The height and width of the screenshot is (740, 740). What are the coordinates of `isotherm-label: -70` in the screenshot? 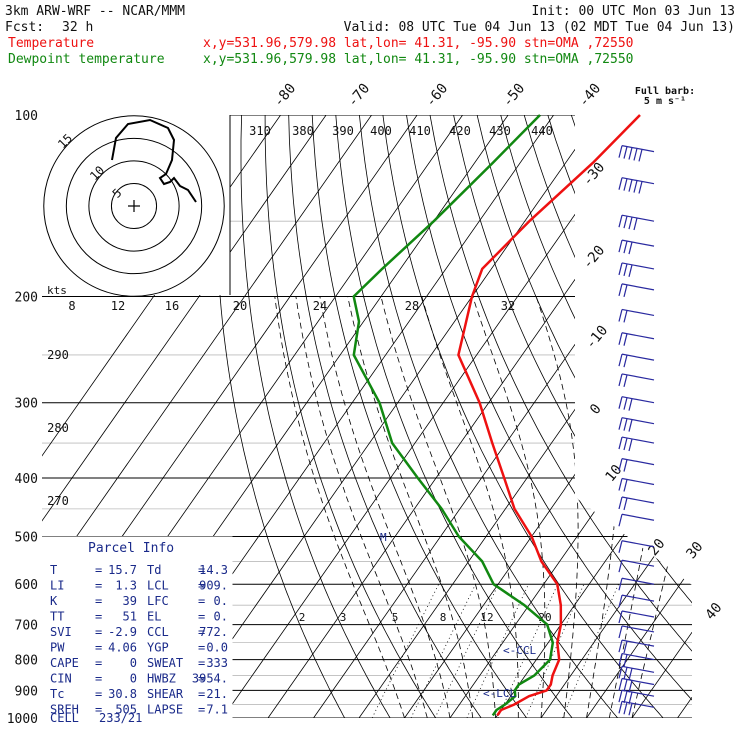 It's located at (359, 96).